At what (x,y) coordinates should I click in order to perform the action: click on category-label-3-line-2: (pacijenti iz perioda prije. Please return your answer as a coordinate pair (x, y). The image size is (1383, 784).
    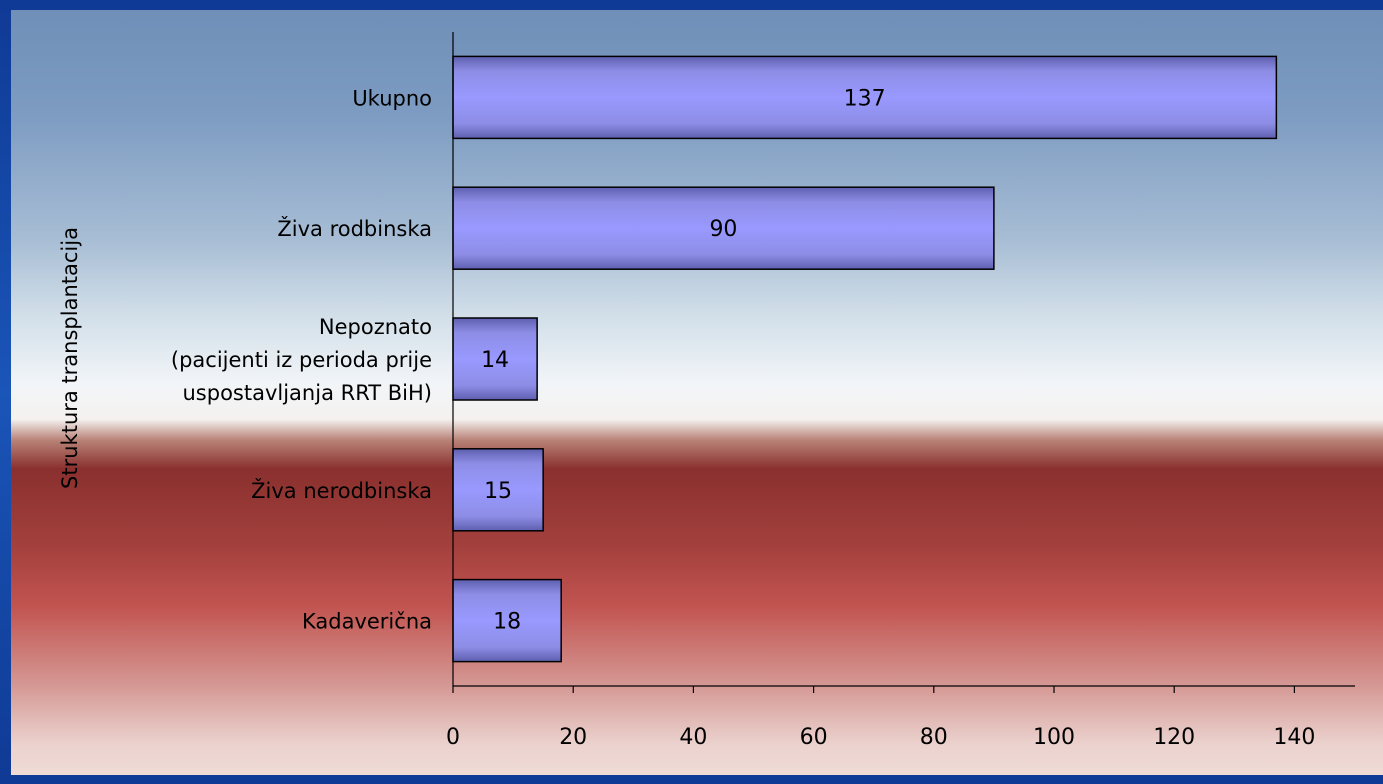
    Looking at the image, I should click on (301, 360).